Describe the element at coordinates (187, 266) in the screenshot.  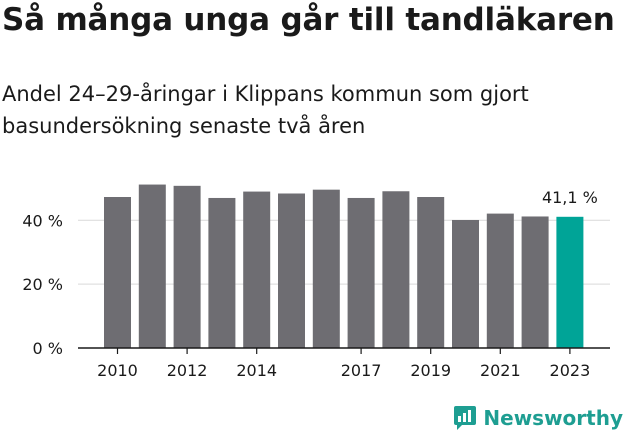
I see `bar-2012` at that location.